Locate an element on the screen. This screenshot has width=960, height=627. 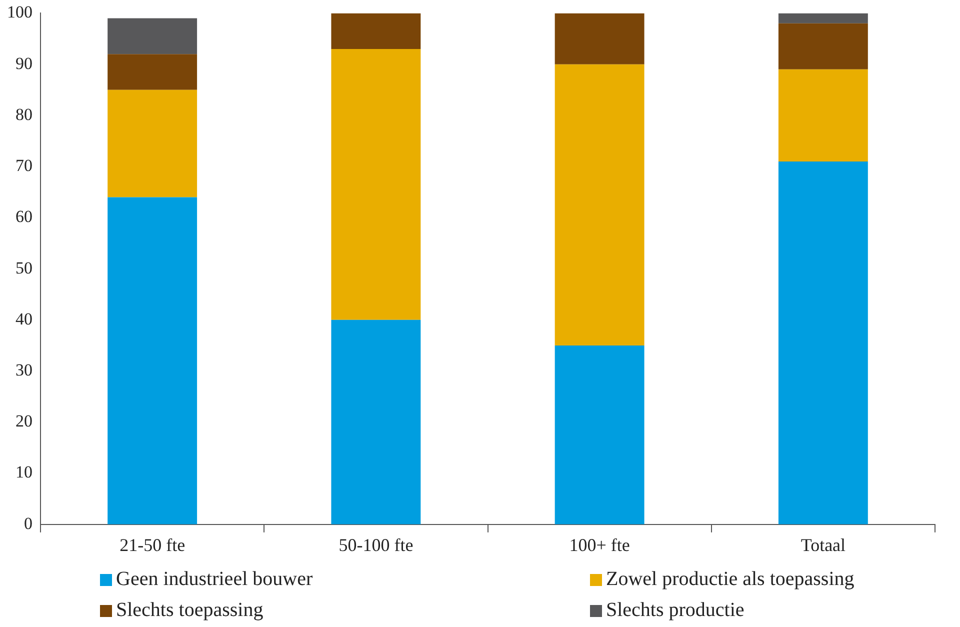
x-tick-label: 50-100 fte is located at coordinates (376, 544).